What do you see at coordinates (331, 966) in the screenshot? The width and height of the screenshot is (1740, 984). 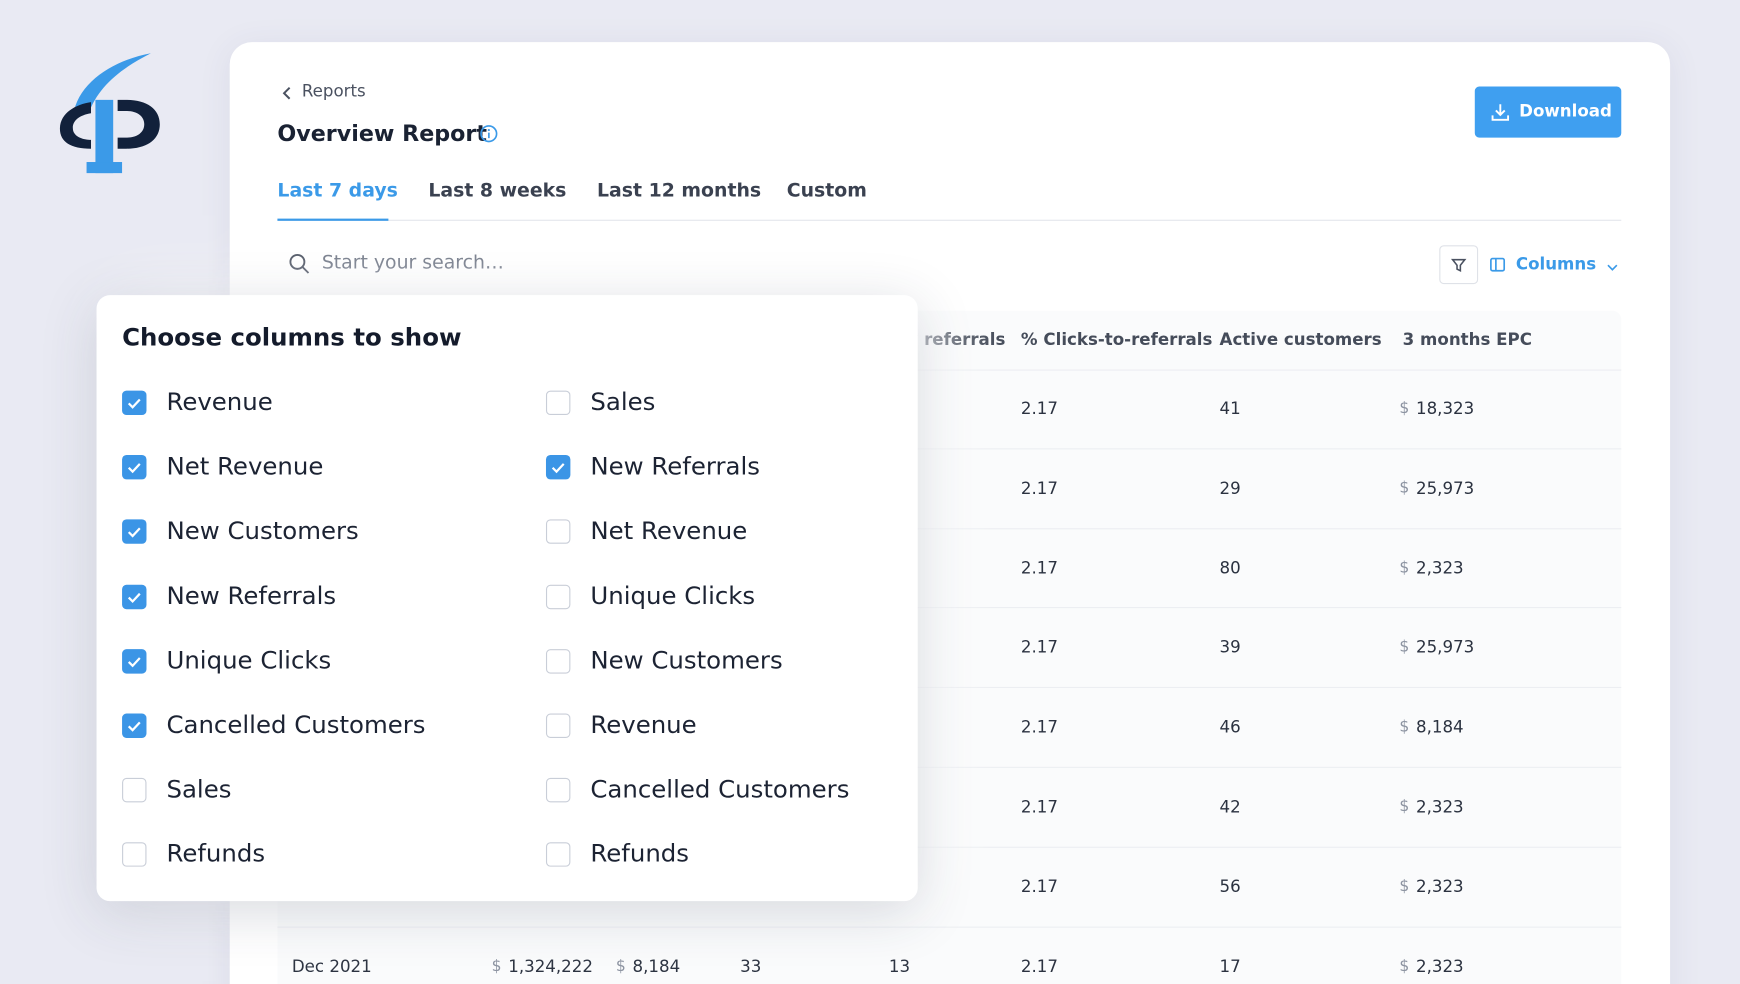 I see `table-cell: Dec 2021` at bounding box center [331, 966].